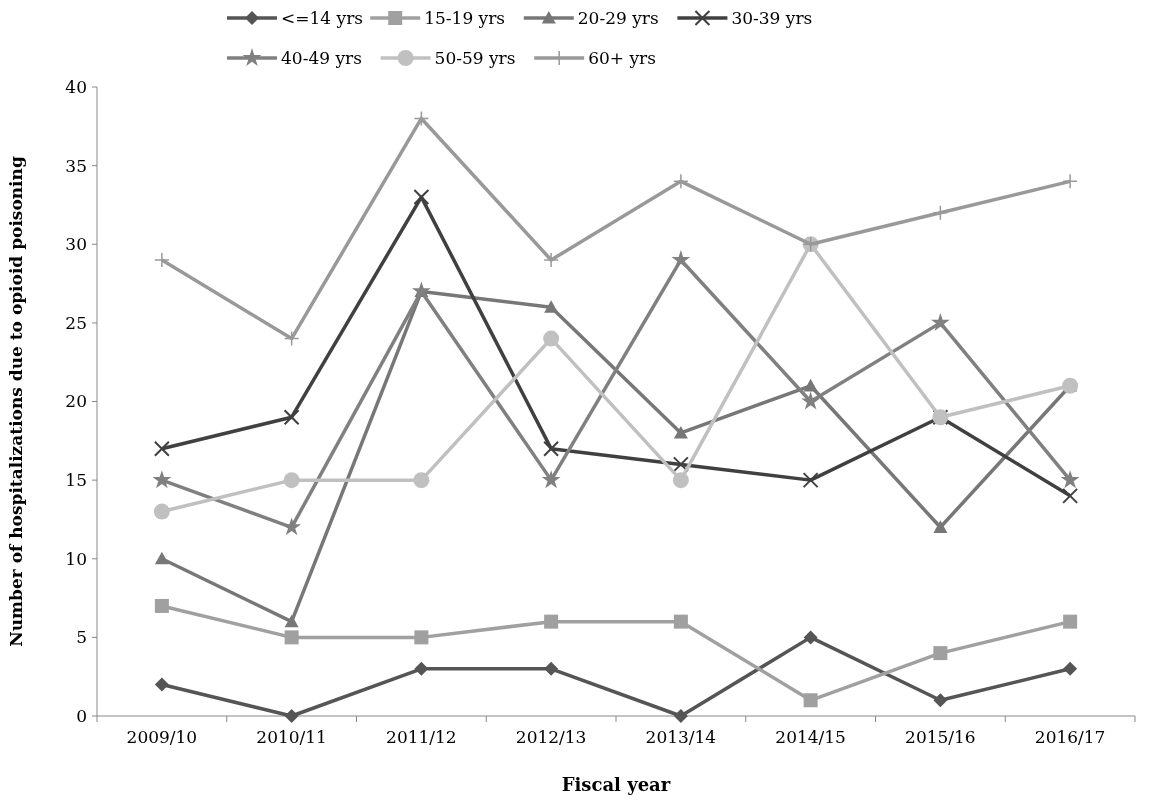 The image size is (1154, 805). What do you see at coordinates (76, 558) in the screenshot?
I see `y-tick-label: 10` at bounding box center [76, 558].